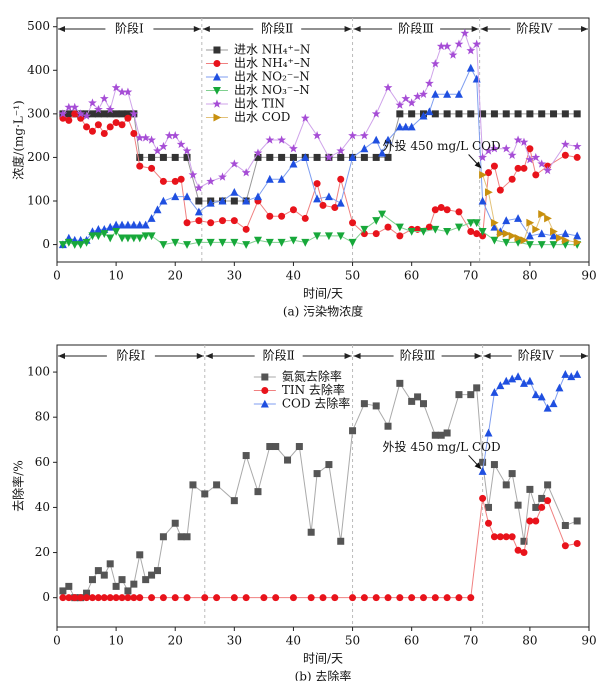 Image resolution: width=600 pixels, height=681 pixels. What do you see at coordinates (18, 139) in the screenshot?
I see `y-axis-label: 浓度/(mg·L⁻¹)` at bounding box center [18, 139].